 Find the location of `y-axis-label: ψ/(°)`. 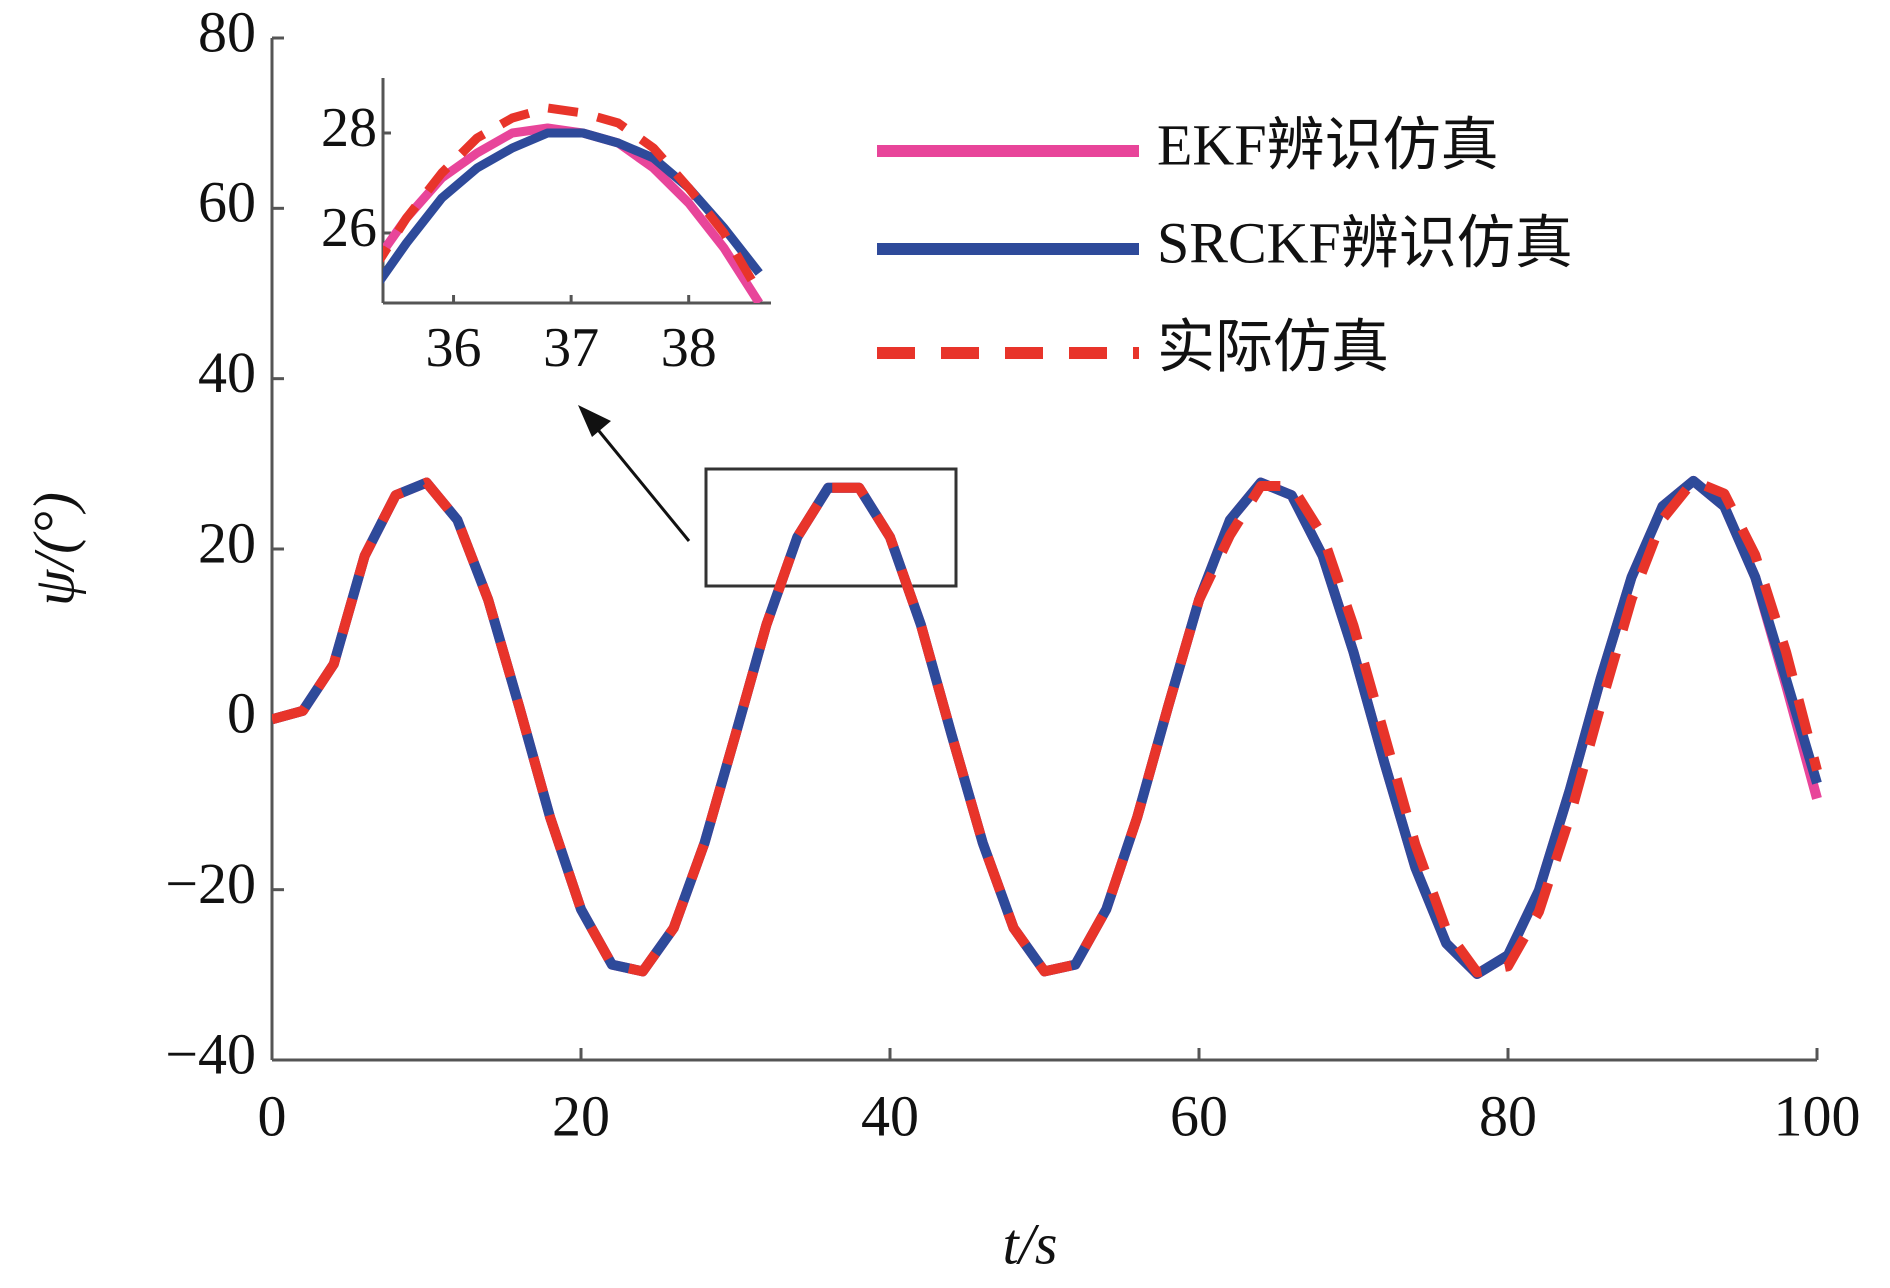

y-axis-label: ψ/(°) is located at coordinates (53, 549).